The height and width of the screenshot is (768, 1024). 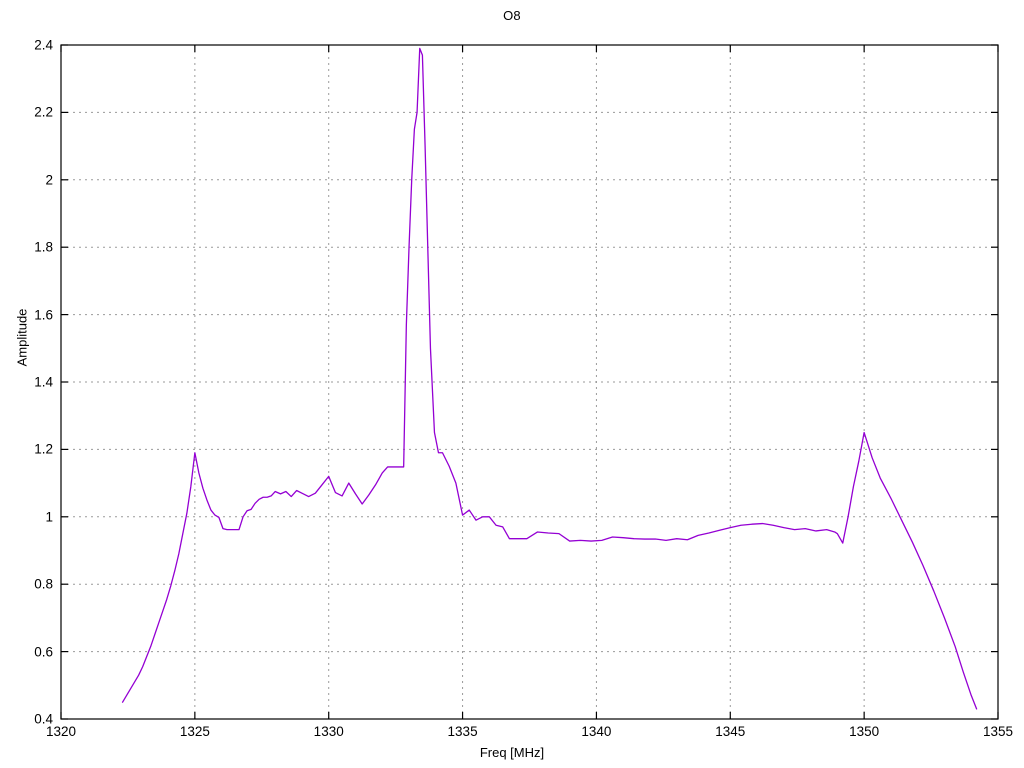 I want to click on y-tick-label: 1.4, so click(x=43, y=382).